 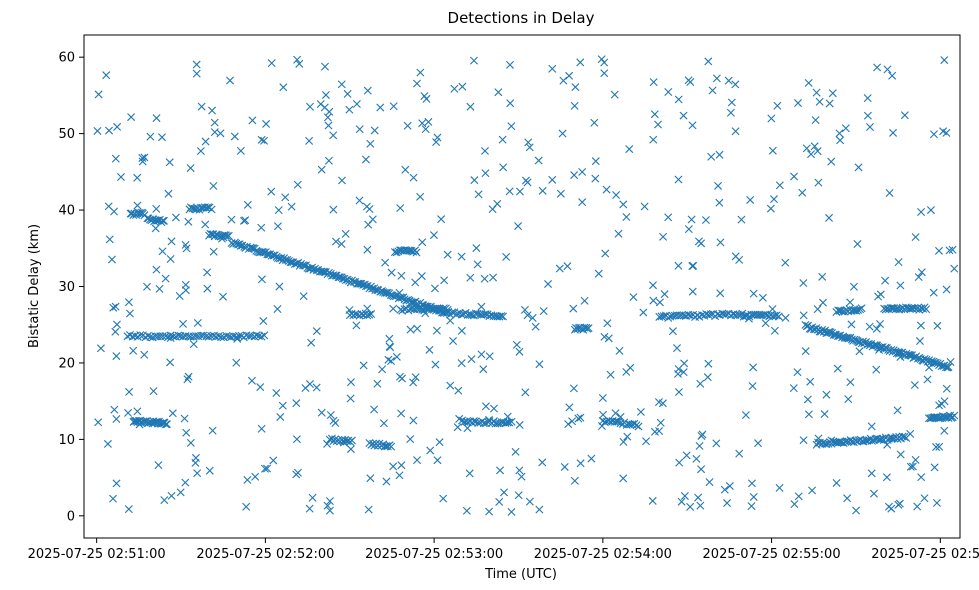 I want to click on x-axis-label: Time (UTC), so click(x=520, y=574).